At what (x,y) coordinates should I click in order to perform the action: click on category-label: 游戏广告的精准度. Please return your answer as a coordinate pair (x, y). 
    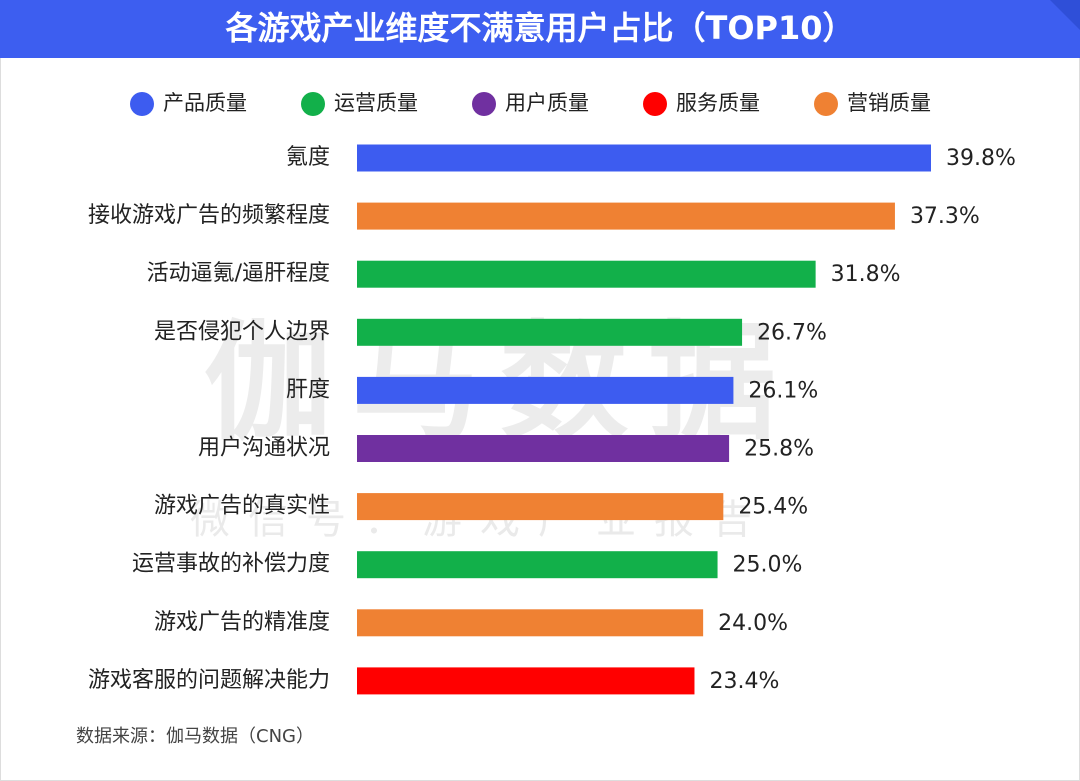
    Looking at the image, I should click on (242, 622).